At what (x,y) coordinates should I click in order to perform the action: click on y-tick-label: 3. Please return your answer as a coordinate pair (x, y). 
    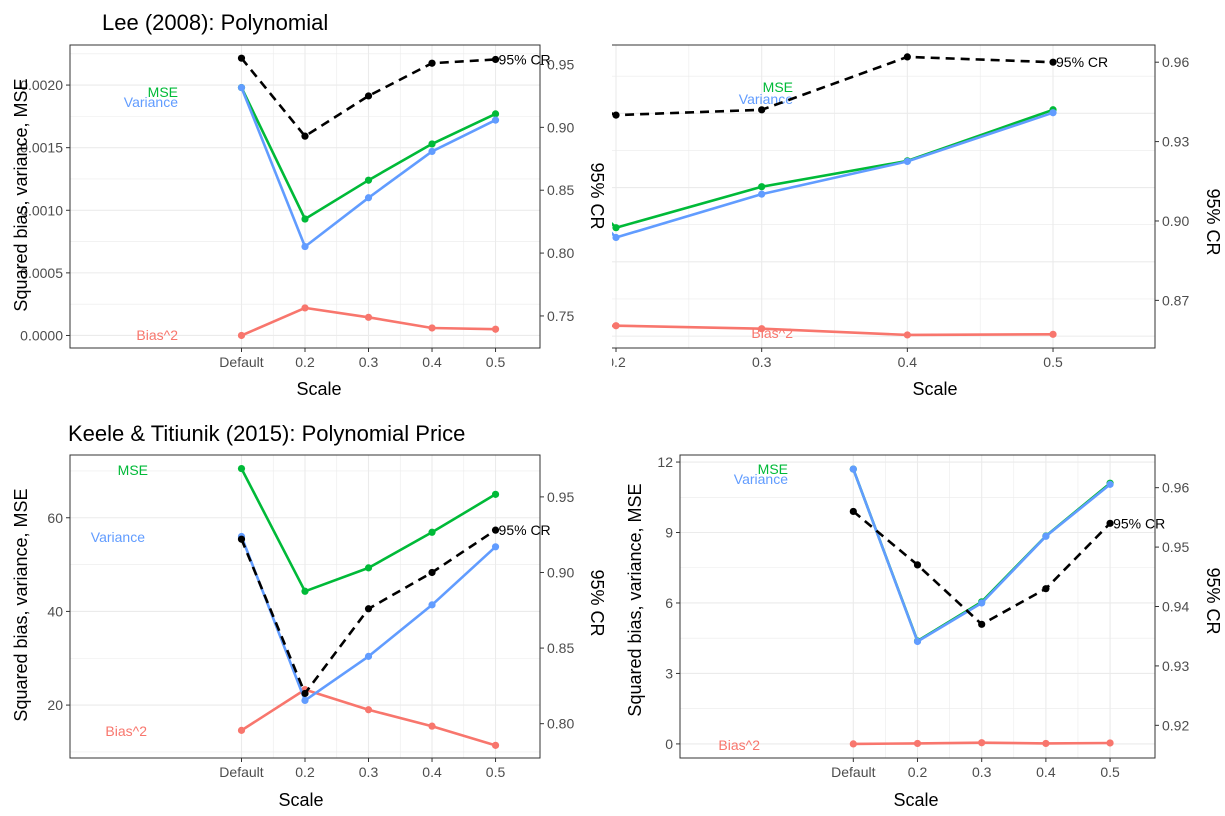
    Looking at the image, I should click on (669, 673).